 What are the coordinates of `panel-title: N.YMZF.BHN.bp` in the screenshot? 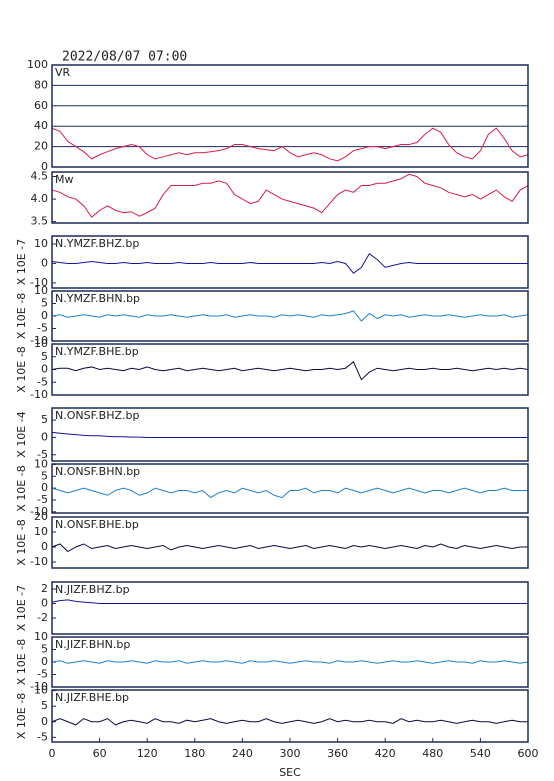 It's located at (97, 298).